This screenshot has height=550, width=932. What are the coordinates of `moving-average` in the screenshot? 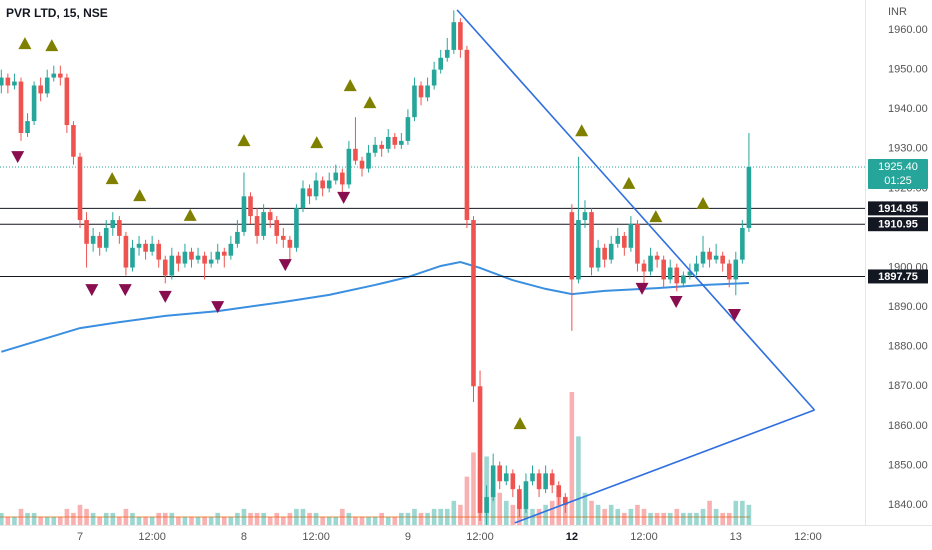 It's located at (375, 306).